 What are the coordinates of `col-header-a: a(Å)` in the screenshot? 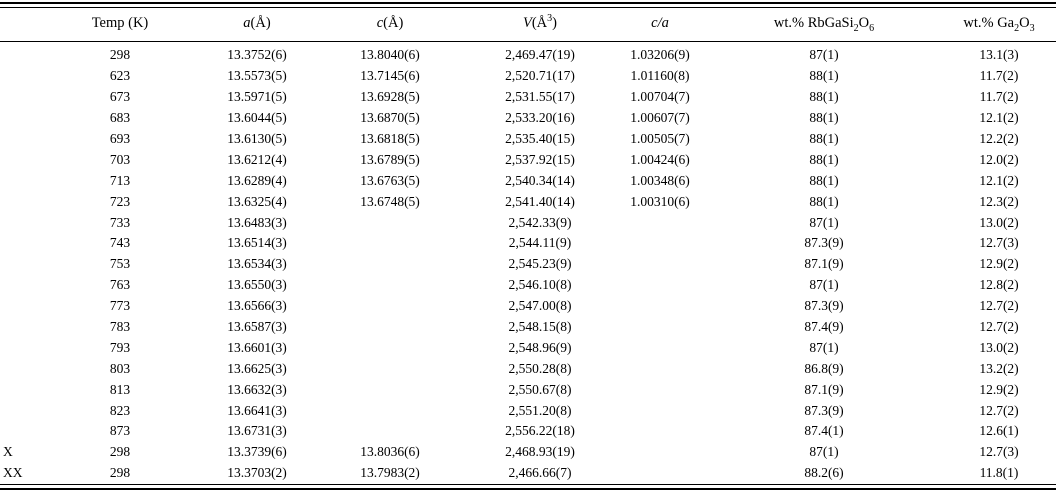 It's located at (257, 25).